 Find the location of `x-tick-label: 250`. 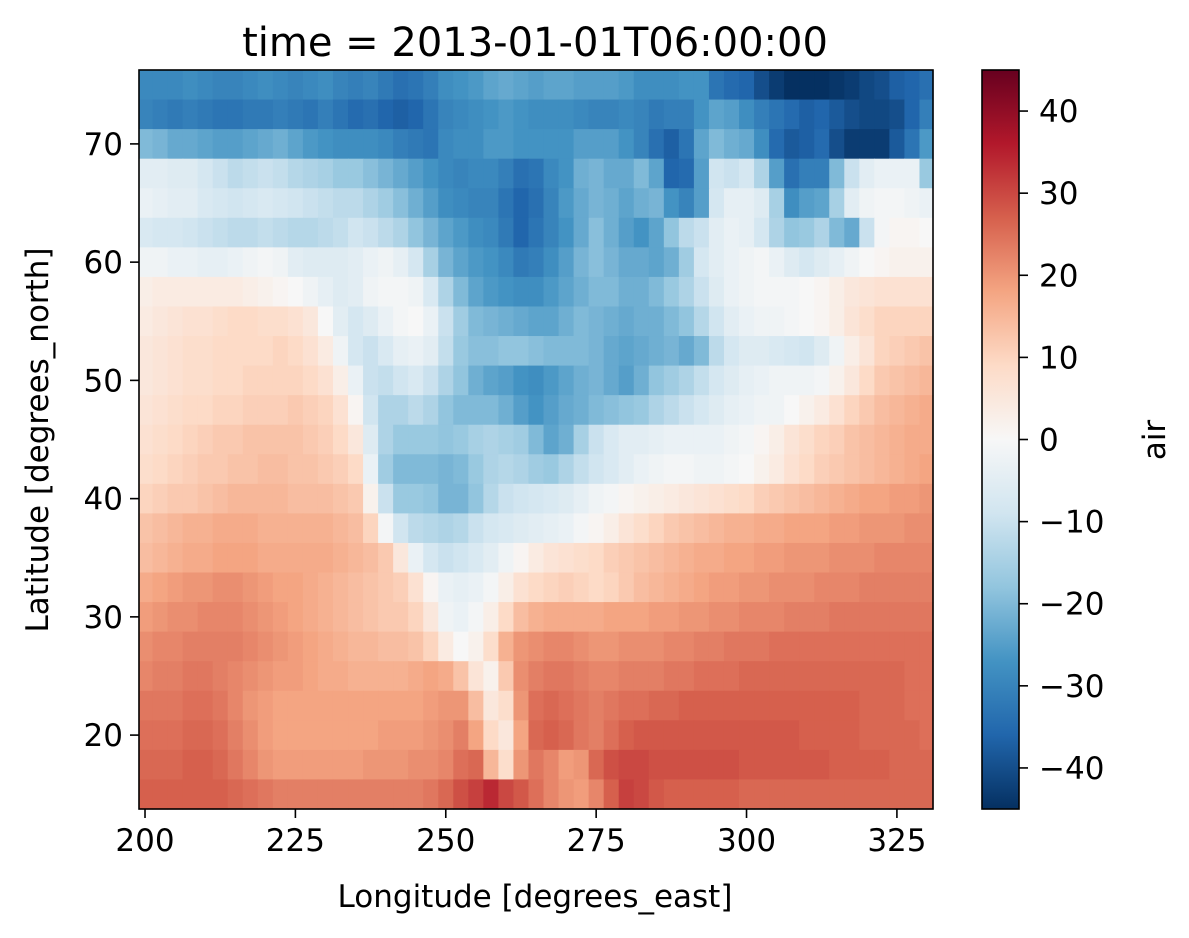

x-tick-label: 250 is located at coordinates (445, 841).